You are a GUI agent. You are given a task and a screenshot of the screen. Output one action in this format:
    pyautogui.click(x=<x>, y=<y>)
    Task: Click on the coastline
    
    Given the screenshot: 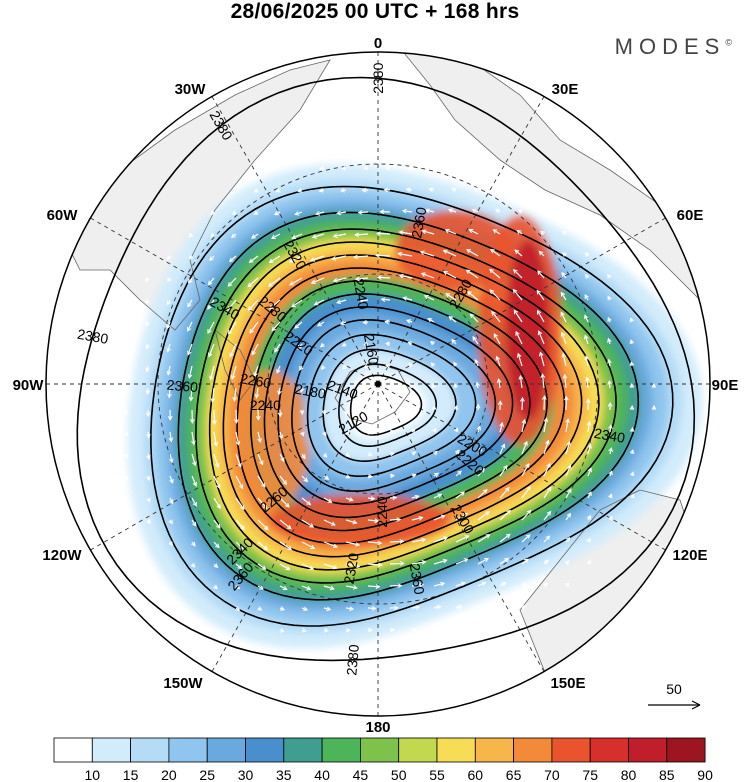 What is the action you would take?
    pyautogui.click(x=235, y=364)
    